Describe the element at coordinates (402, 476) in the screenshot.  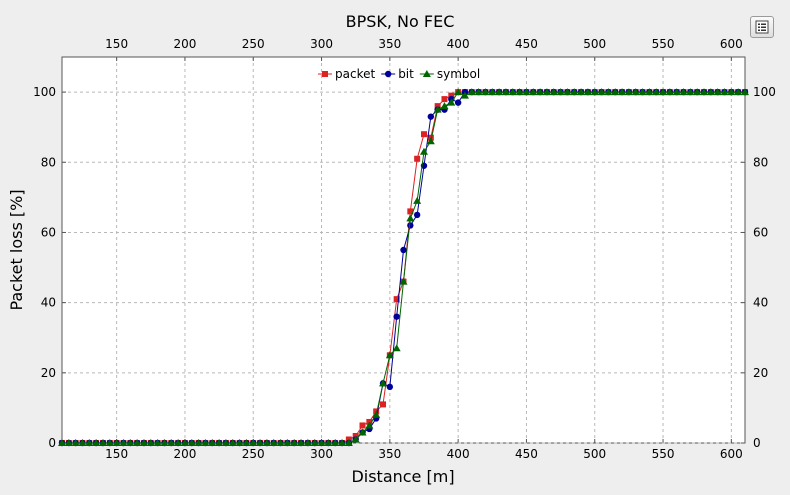
I see `x-axis-label: Distance [m]` at that location.